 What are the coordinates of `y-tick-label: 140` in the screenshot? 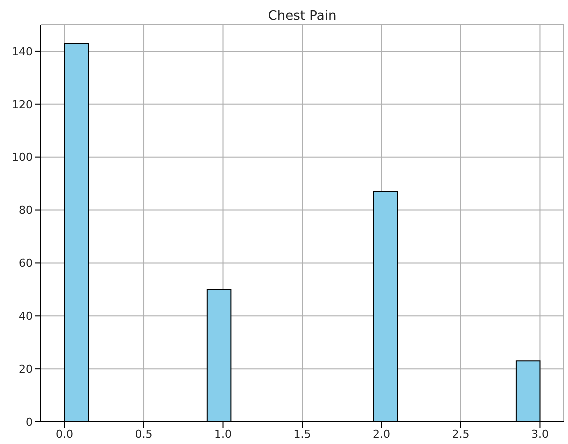 It's located at (22, 51).